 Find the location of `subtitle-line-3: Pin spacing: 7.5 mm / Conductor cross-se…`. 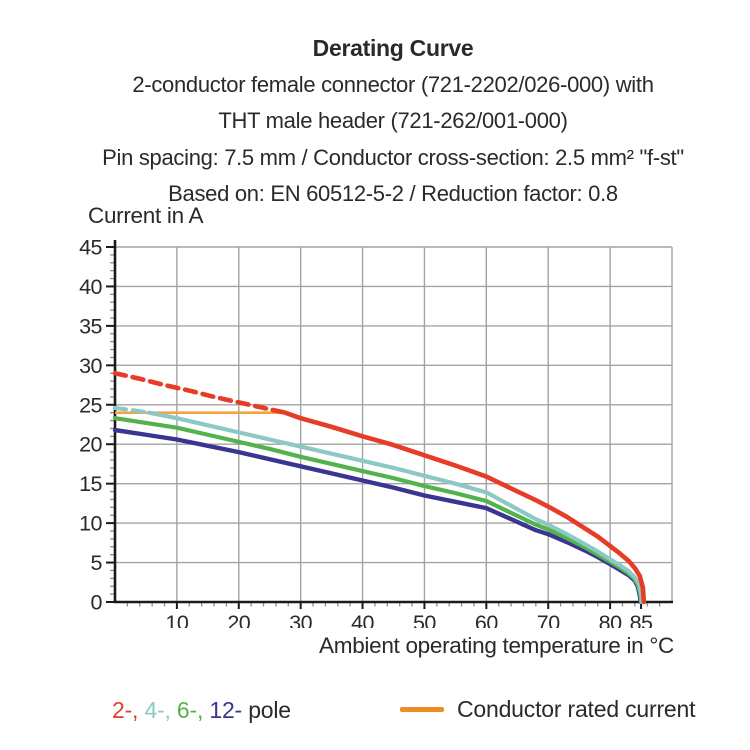

subtitle-line-3: Pin spacing: 7.5 mm / Conductor cross-se… is located at coordinates (393, 157).